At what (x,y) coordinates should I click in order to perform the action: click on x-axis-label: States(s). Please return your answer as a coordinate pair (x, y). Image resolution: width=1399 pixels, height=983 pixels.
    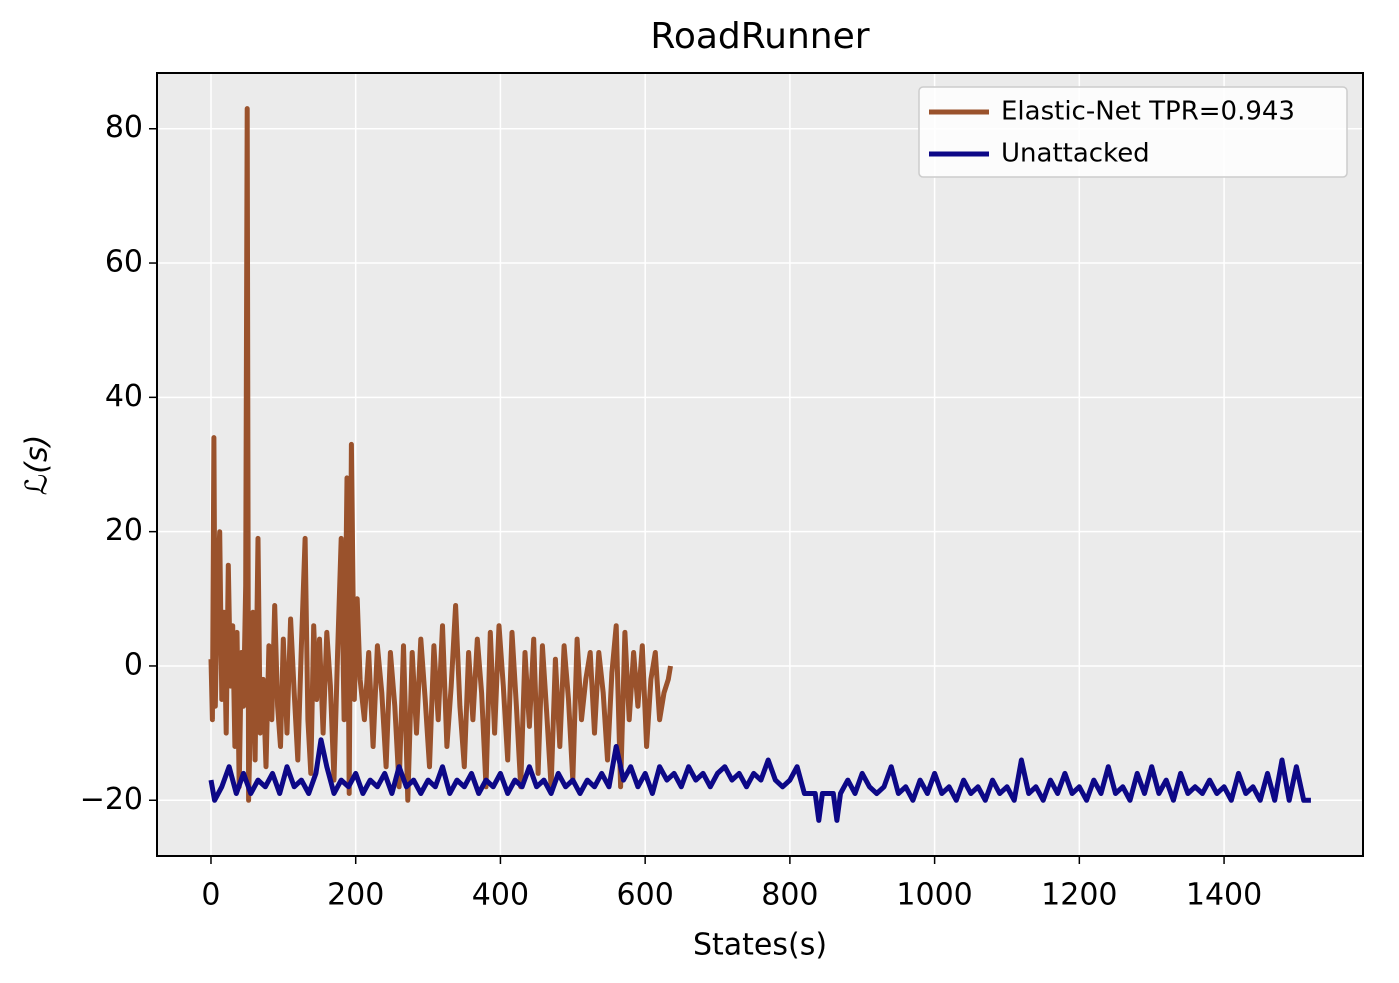
    Looking at the image, I should click on (760, 945).